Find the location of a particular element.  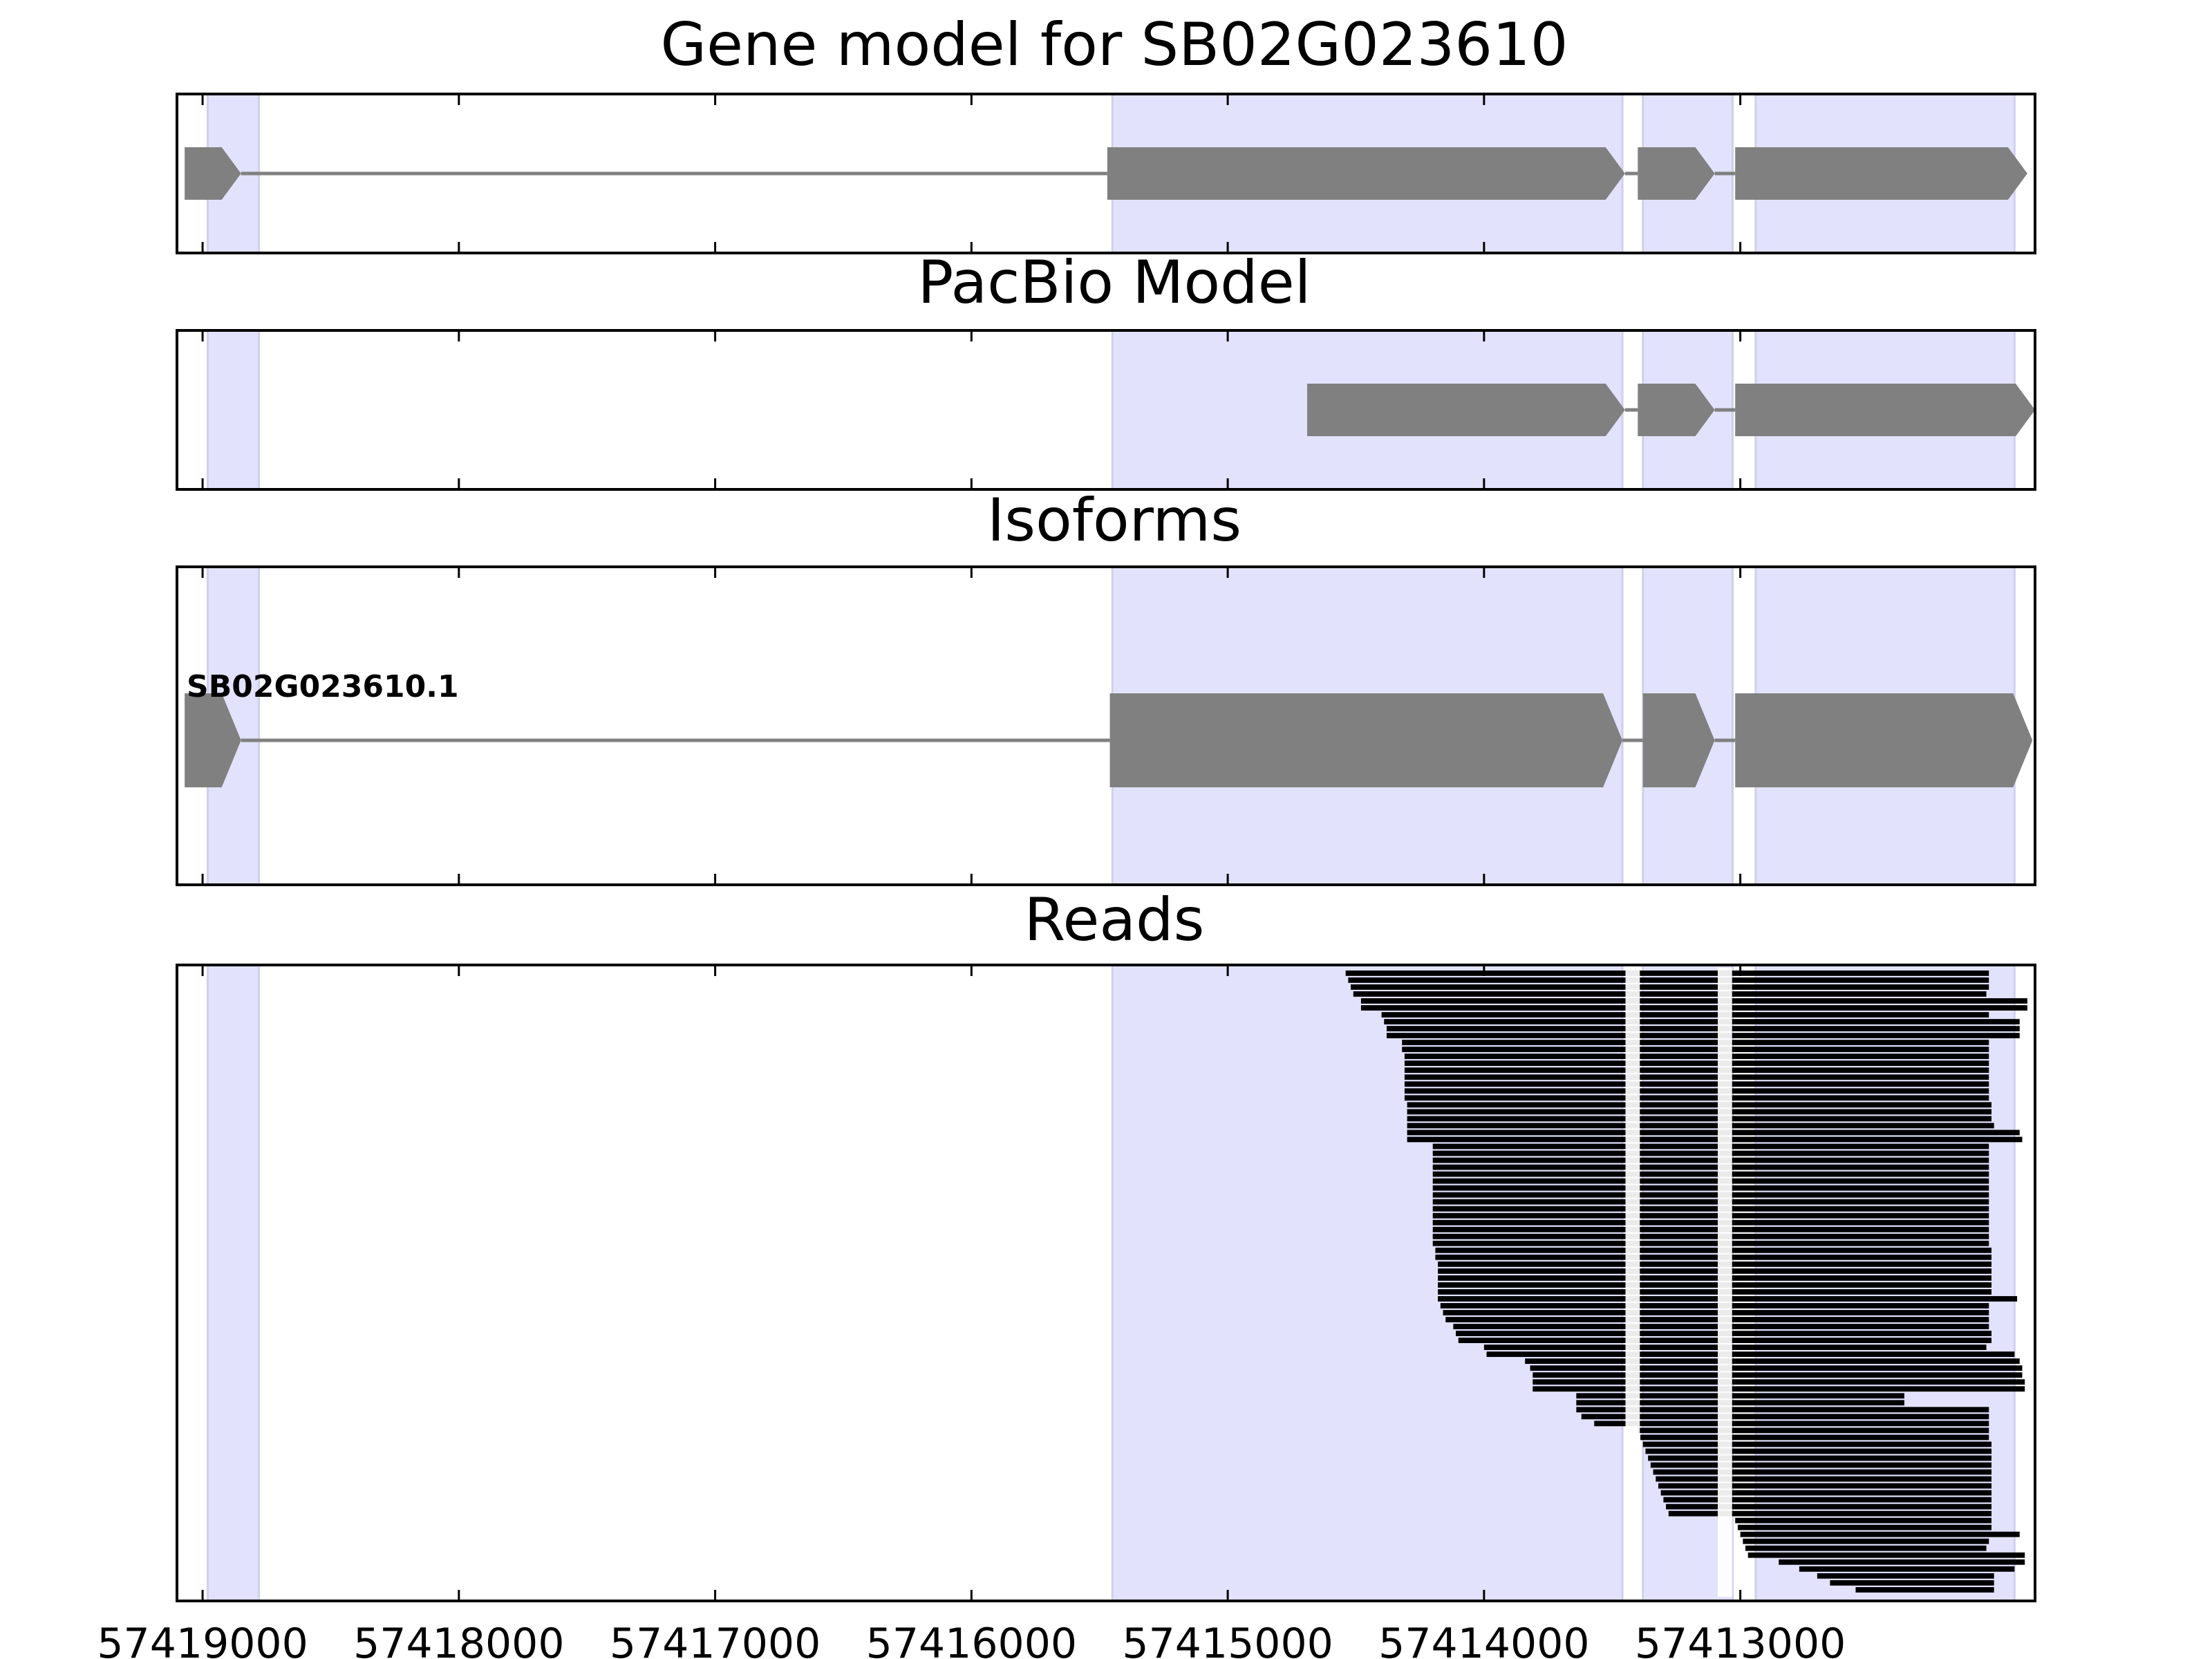

x-tick-label: 57416000 is located at coordinates (971, 1639).